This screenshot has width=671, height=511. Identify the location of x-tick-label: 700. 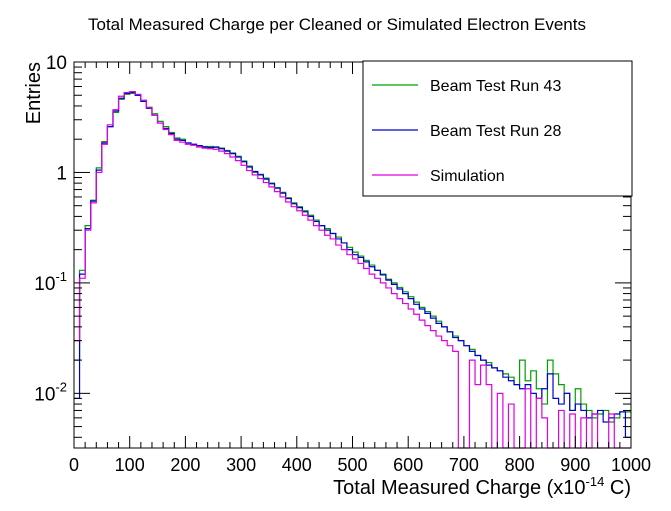
(464, 465).